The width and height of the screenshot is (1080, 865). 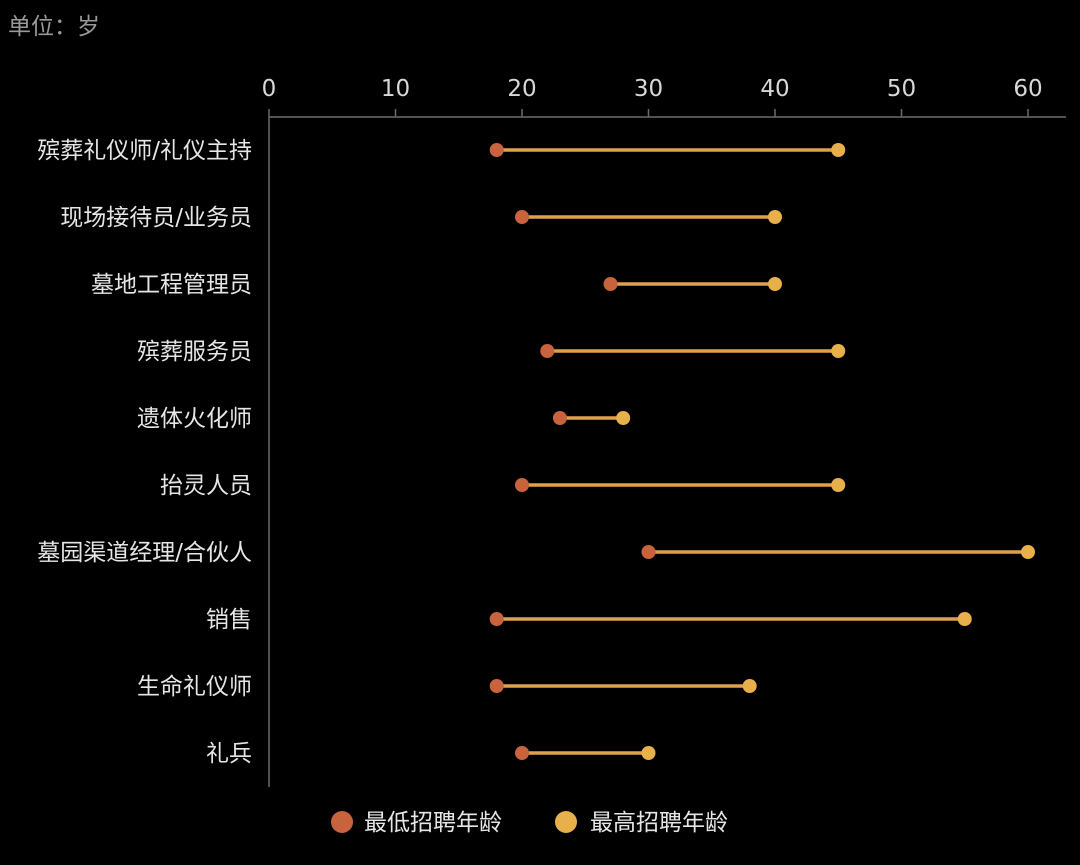 I want to click on category-label: 抬灵人员, so click(x=206, y=486).